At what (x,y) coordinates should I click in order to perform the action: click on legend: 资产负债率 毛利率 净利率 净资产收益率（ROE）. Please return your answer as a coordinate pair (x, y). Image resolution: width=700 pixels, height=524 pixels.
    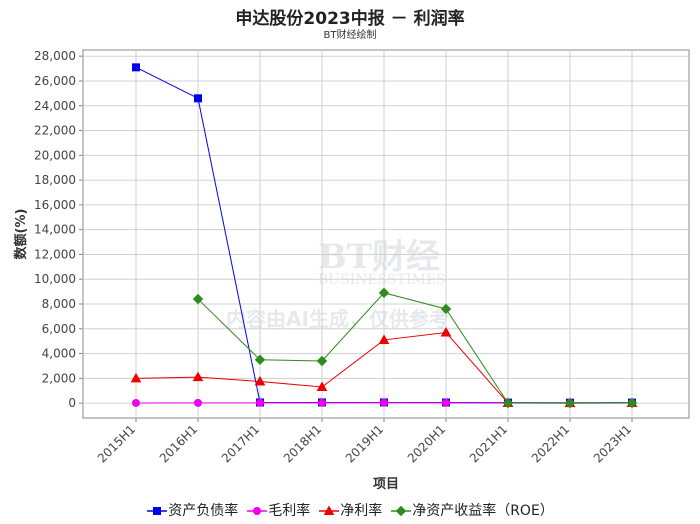
    Looking at the image, I should click on (350, 510).